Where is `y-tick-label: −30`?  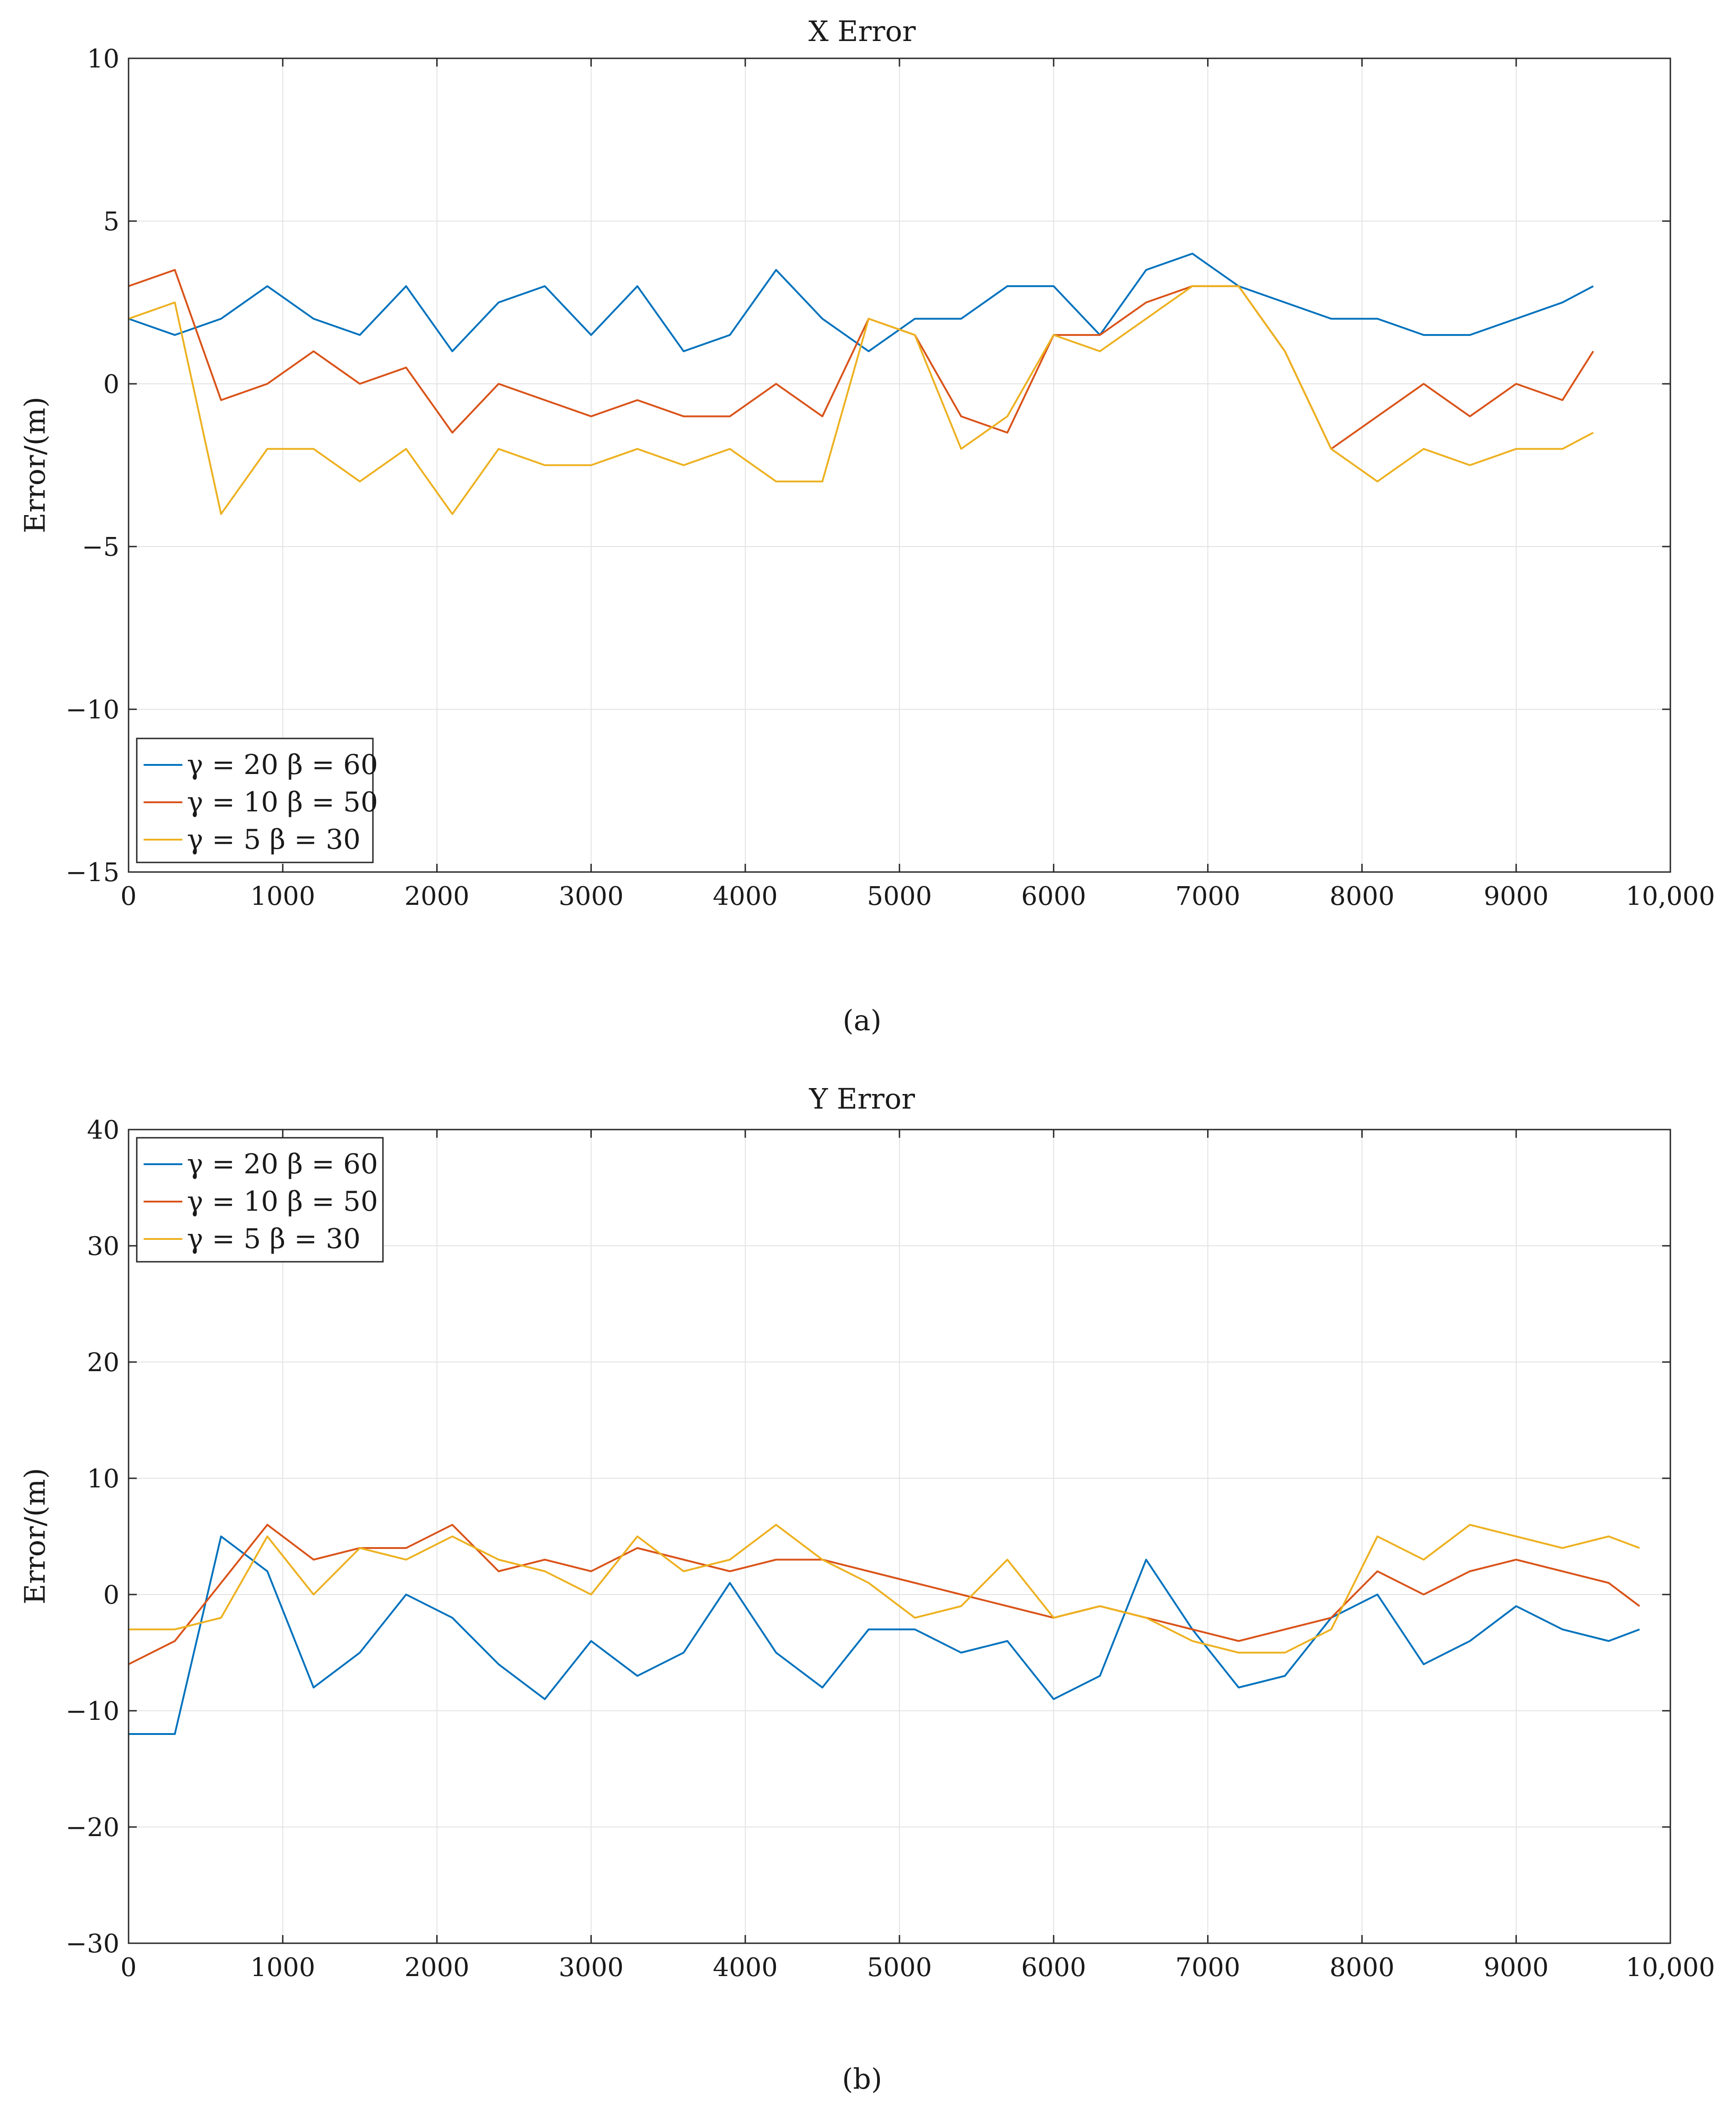 y-tick-label: −30 is located at coordinates (92, 1944).